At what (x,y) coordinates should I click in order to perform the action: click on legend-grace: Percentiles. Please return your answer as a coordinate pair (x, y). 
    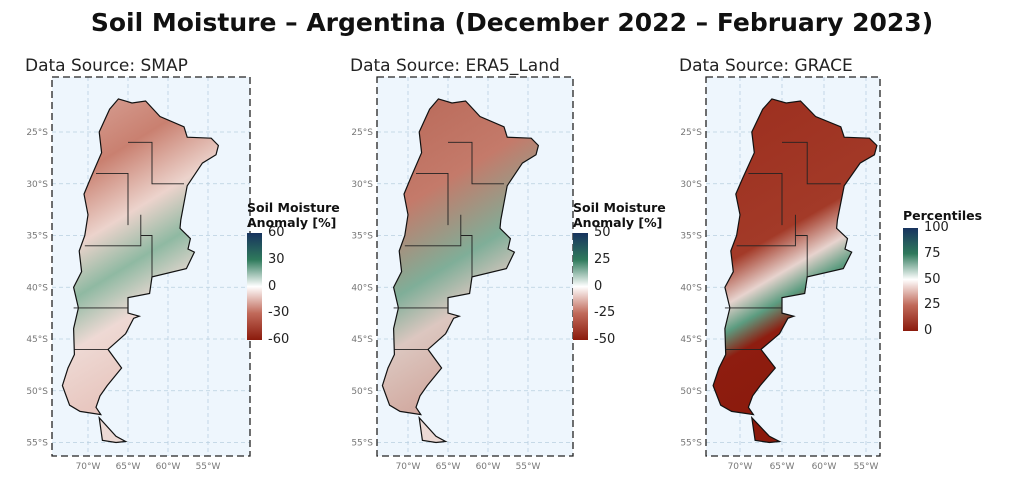
    Looking at the image, I should click on (942, 215).